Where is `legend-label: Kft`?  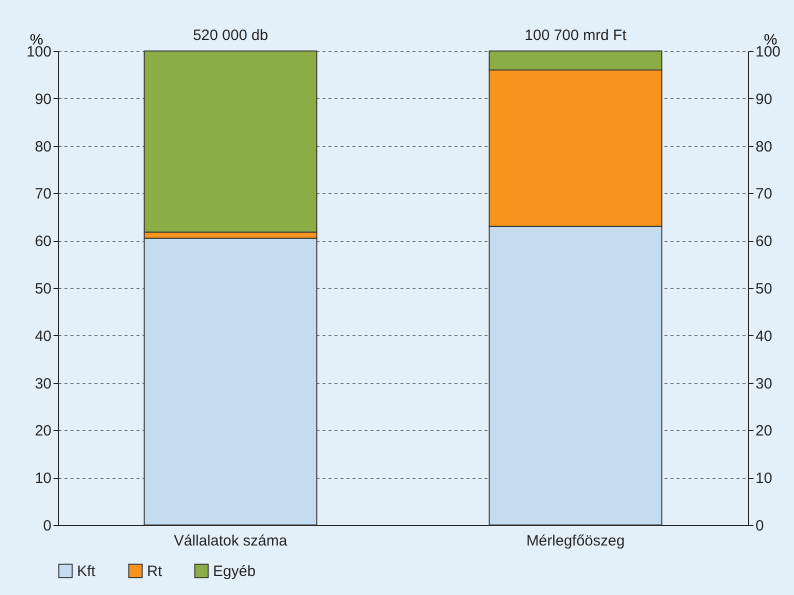
legend-label: Kft is located at coordinates (86, 571).